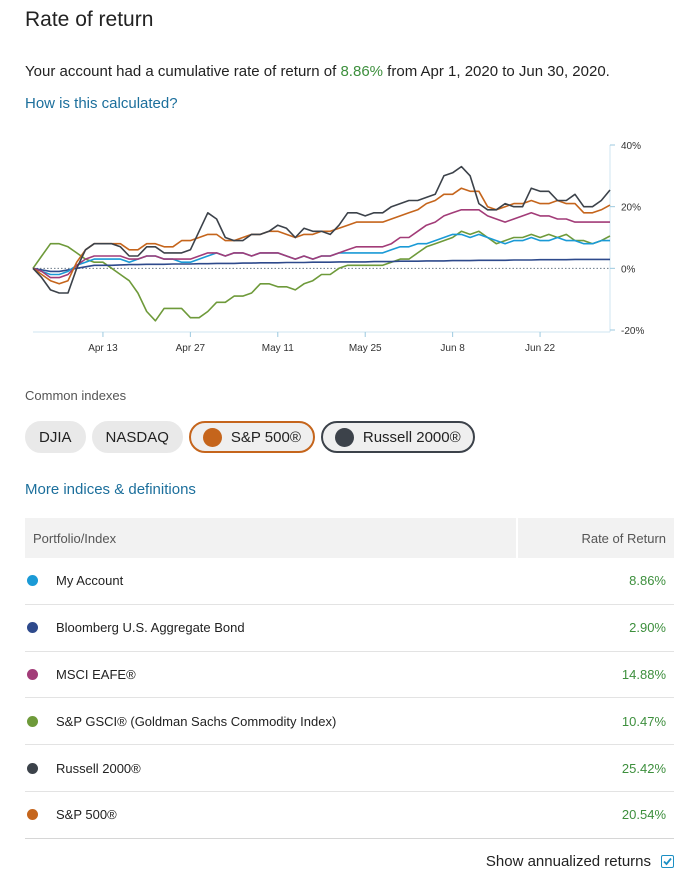 This screenshot has width=700, height=881. Describe the element at coordinates (411, 437) in the screenshot. I see `chip-russell-label: Russell 2000®` at that location.